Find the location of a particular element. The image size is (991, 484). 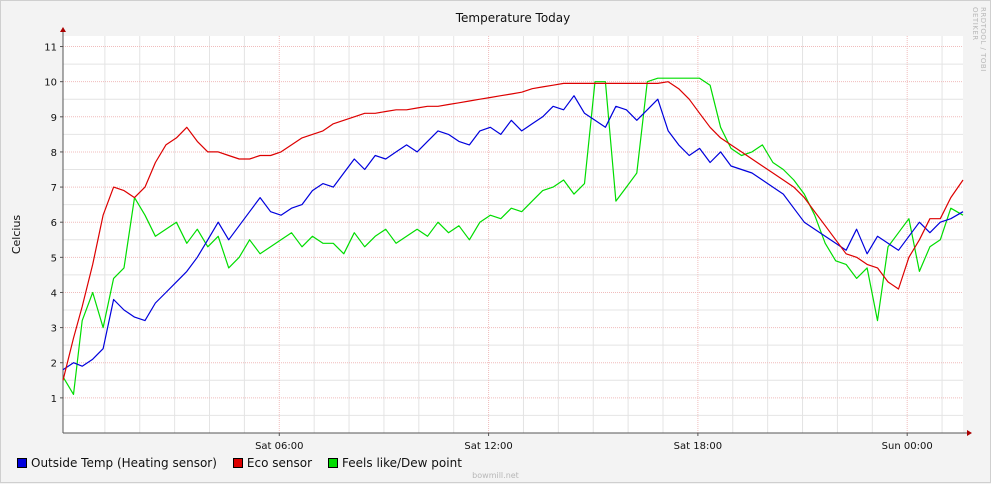

x-tick-label: Sat 06:00 is located at coordinates (279, 446).